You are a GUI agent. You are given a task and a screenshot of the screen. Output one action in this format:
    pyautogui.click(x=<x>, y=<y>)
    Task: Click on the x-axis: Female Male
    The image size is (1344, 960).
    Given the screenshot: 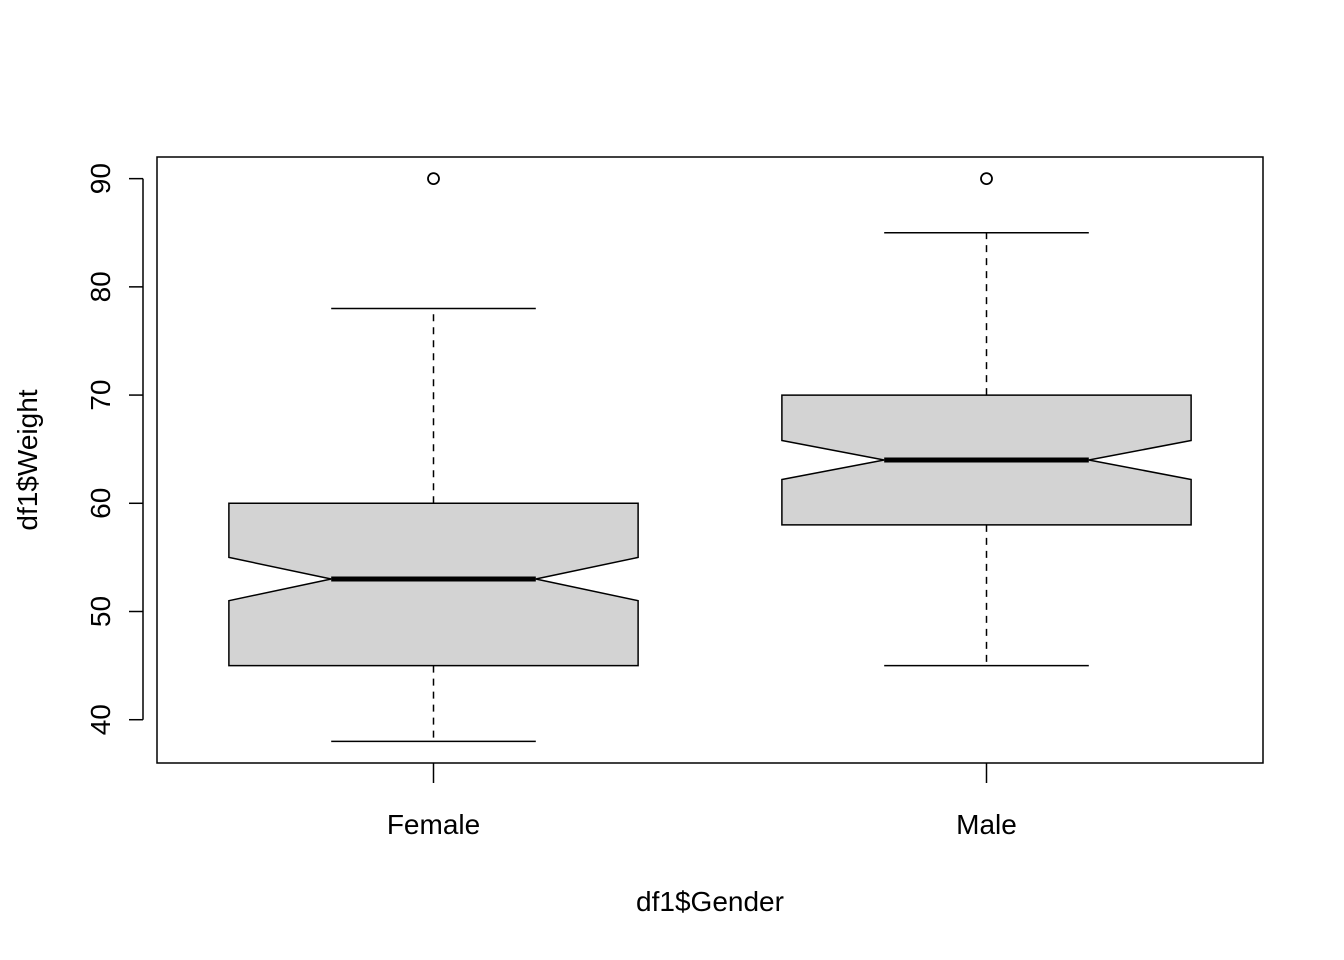 What is the action you would take?
    pyautogui.click(x=702, y=801)
    